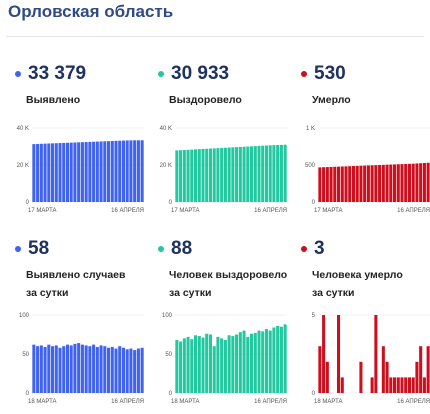 This screenshot has height=414, width=430. What do you see at coordinates (47, 293) in the screenshot?
I see `stat-label-line: за сутки` at bounding box center [47, 293].